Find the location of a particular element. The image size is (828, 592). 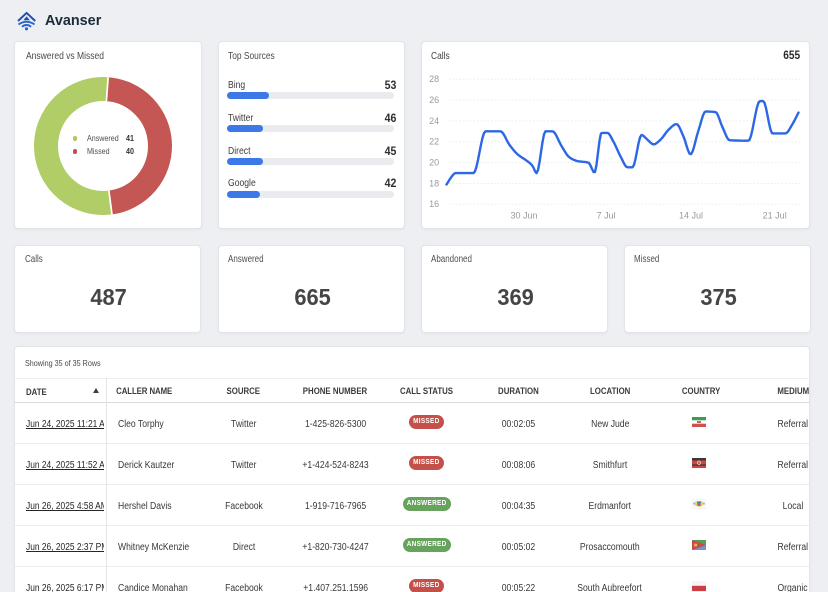

svg-text: 21 Jul is located at coordinates (774, 216).